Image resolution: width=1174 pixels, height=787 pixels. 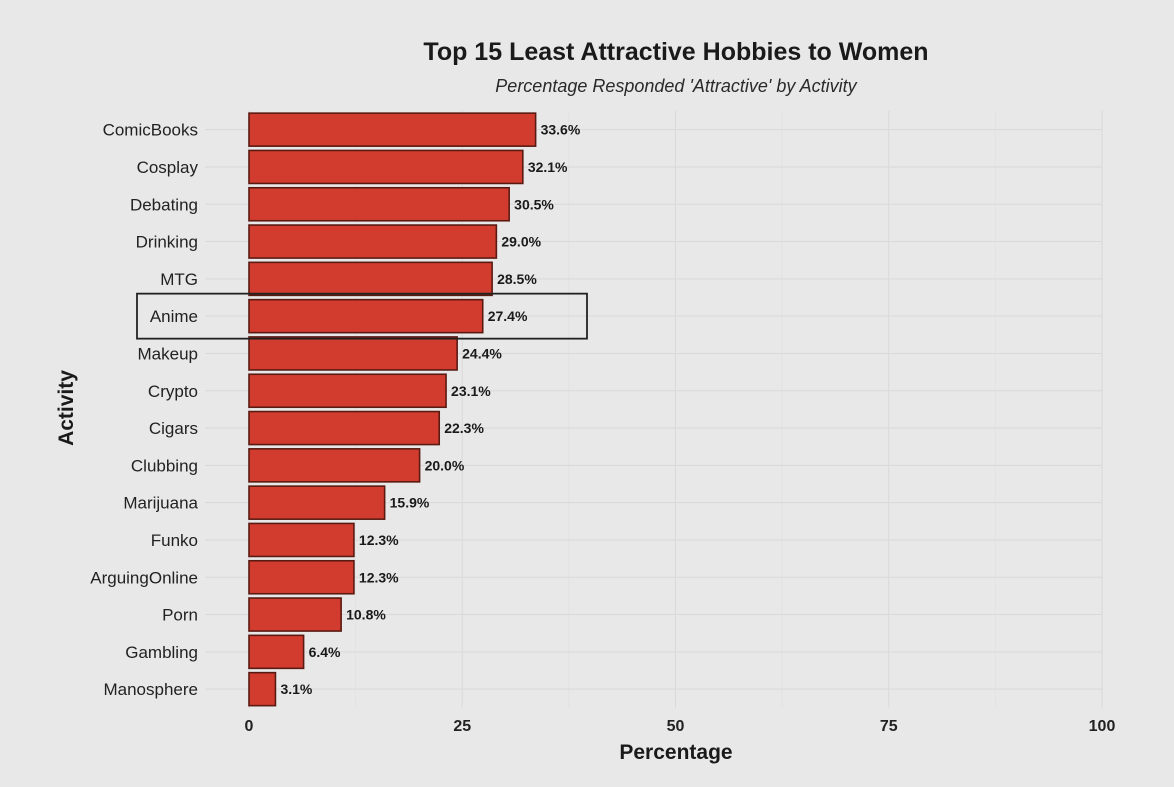 I want to click on data-label: 3.1%, so click(x=296, y=689).